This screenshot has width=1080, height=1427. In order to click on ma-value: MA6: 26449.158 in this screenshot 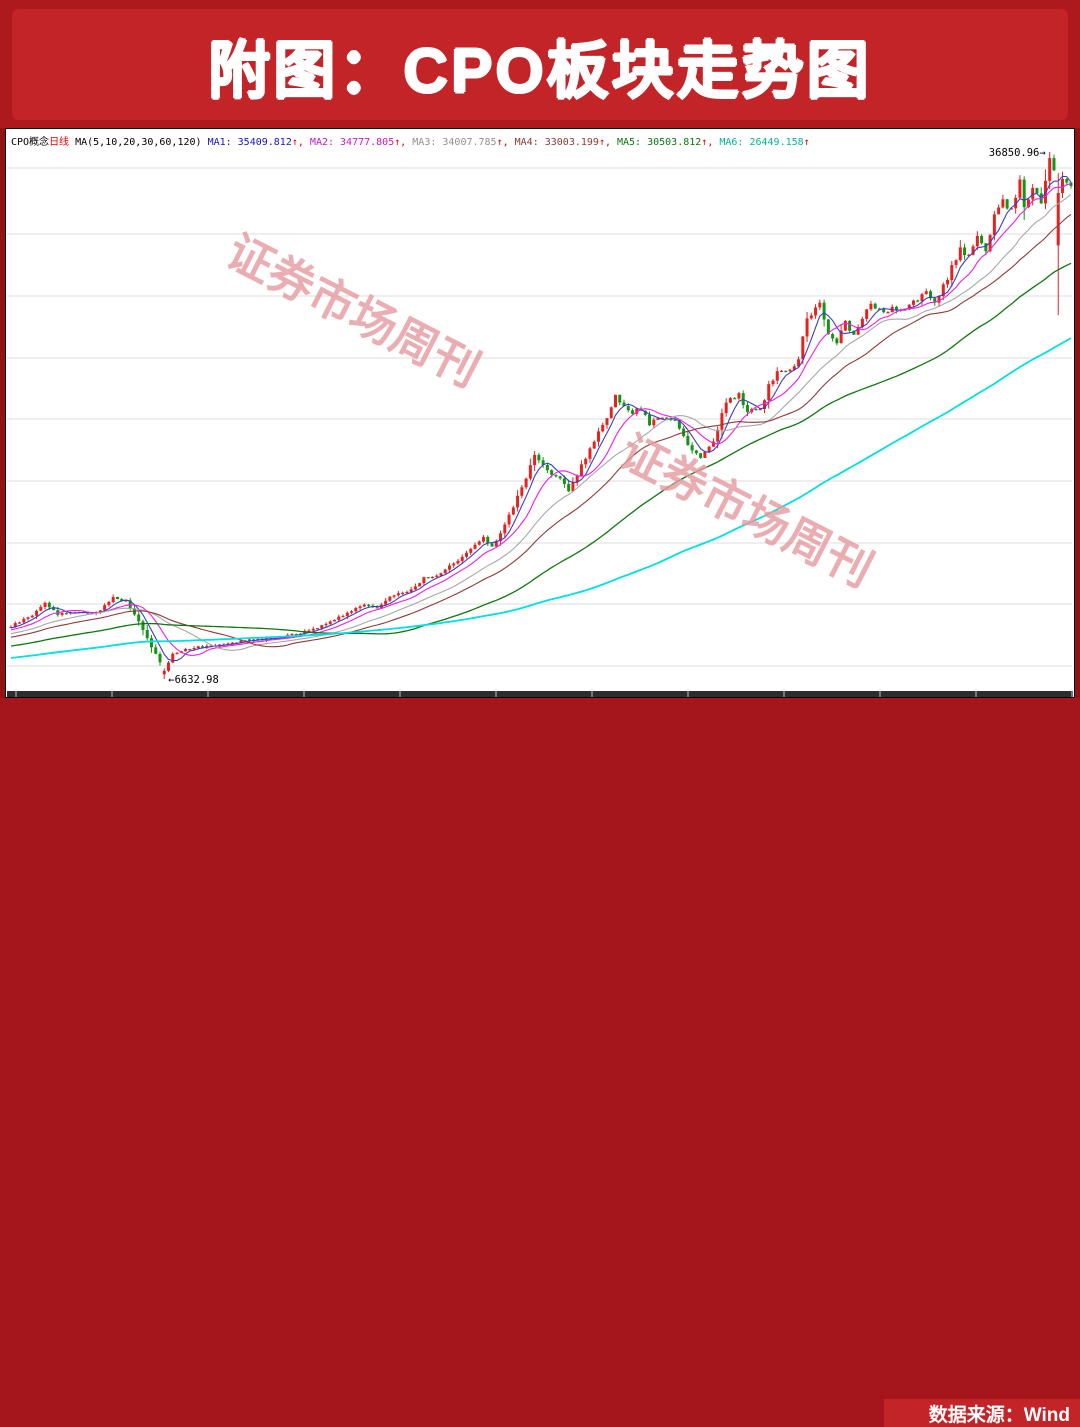, I will do `click(761, 142)`.